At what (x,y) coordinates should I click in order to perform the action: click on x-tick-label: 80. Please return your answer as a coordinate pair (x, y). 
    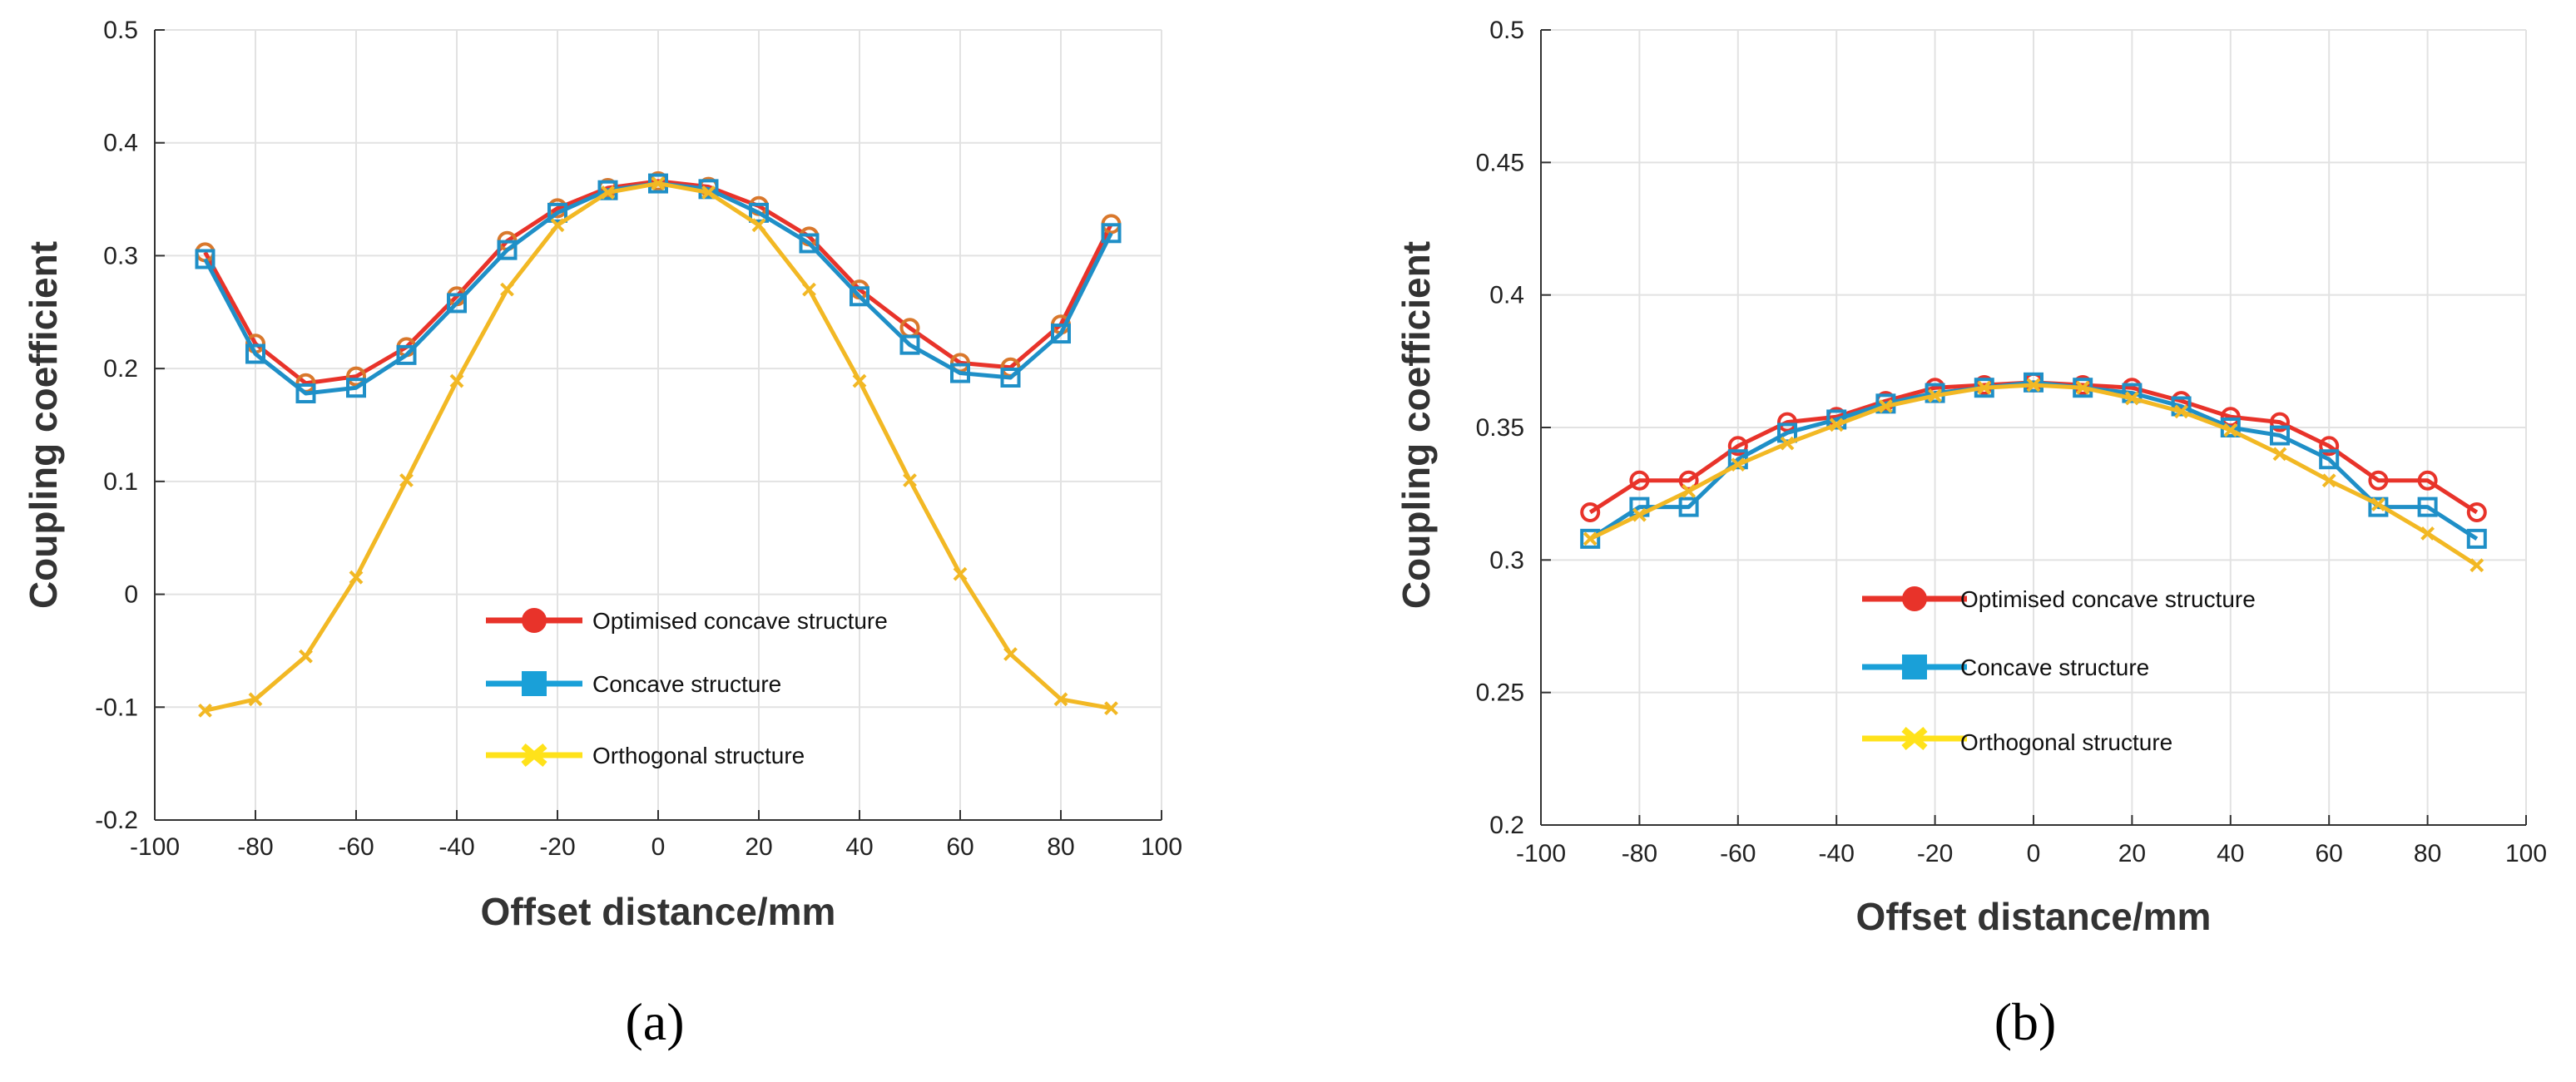
    Looking at the image, I should click on (2428, 853).